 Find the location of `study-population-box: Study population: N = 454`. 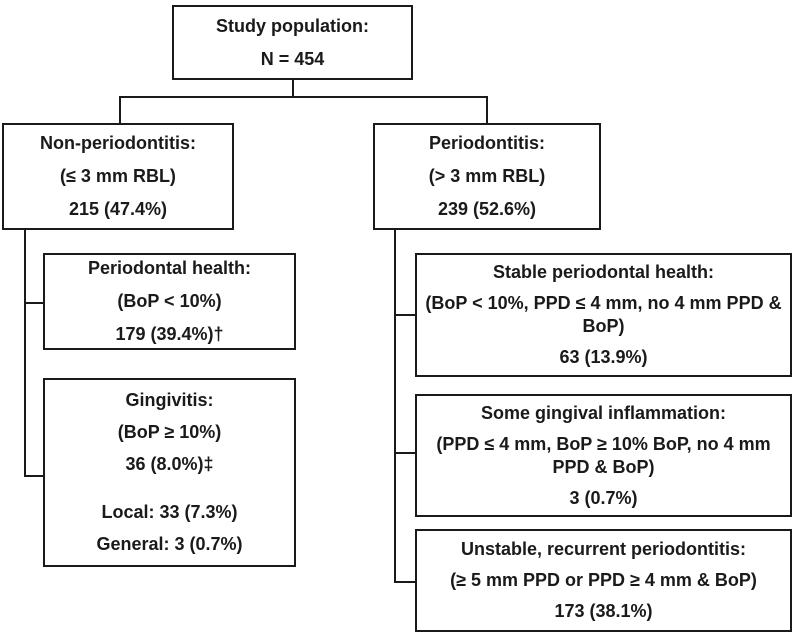

study-population-box: Study population: N = 454 is located at coordinates (292, 42).